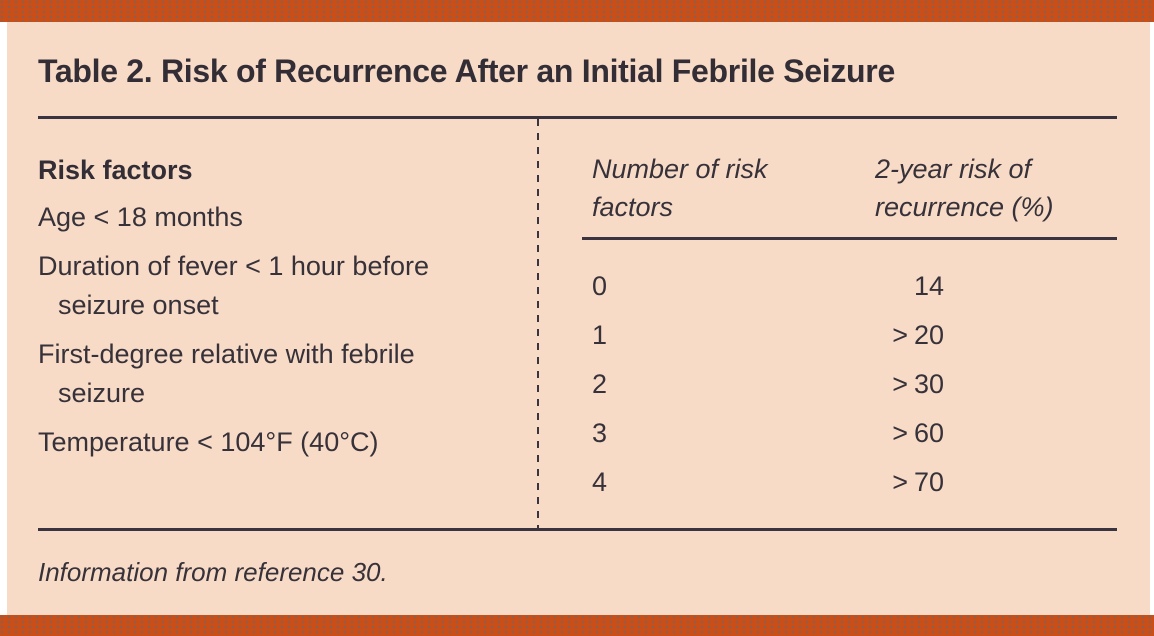 The image size is (1154, 636). I want to click on table-row: 1 >20, so click(854, 335).